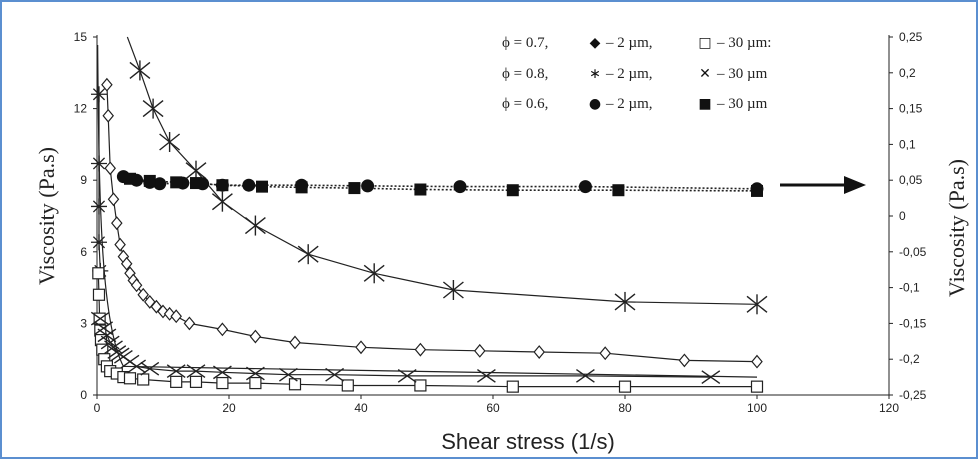 The image size is (978, 459). What do you see at coordinates (909, 288) in the screenshot?
I see `y-right-tick-label: -0,1` at bounding box center [909, 288].